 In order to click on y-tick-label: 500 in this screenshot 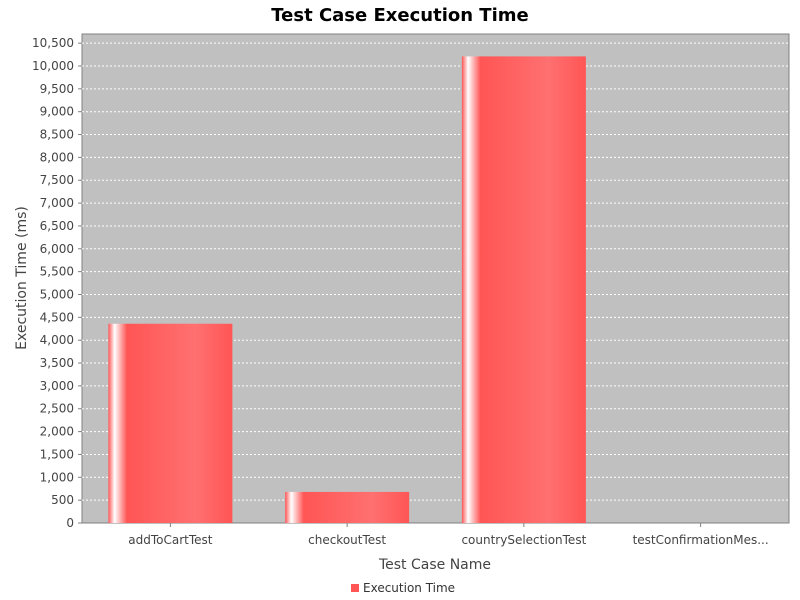, I will do `click(62, 500)`.